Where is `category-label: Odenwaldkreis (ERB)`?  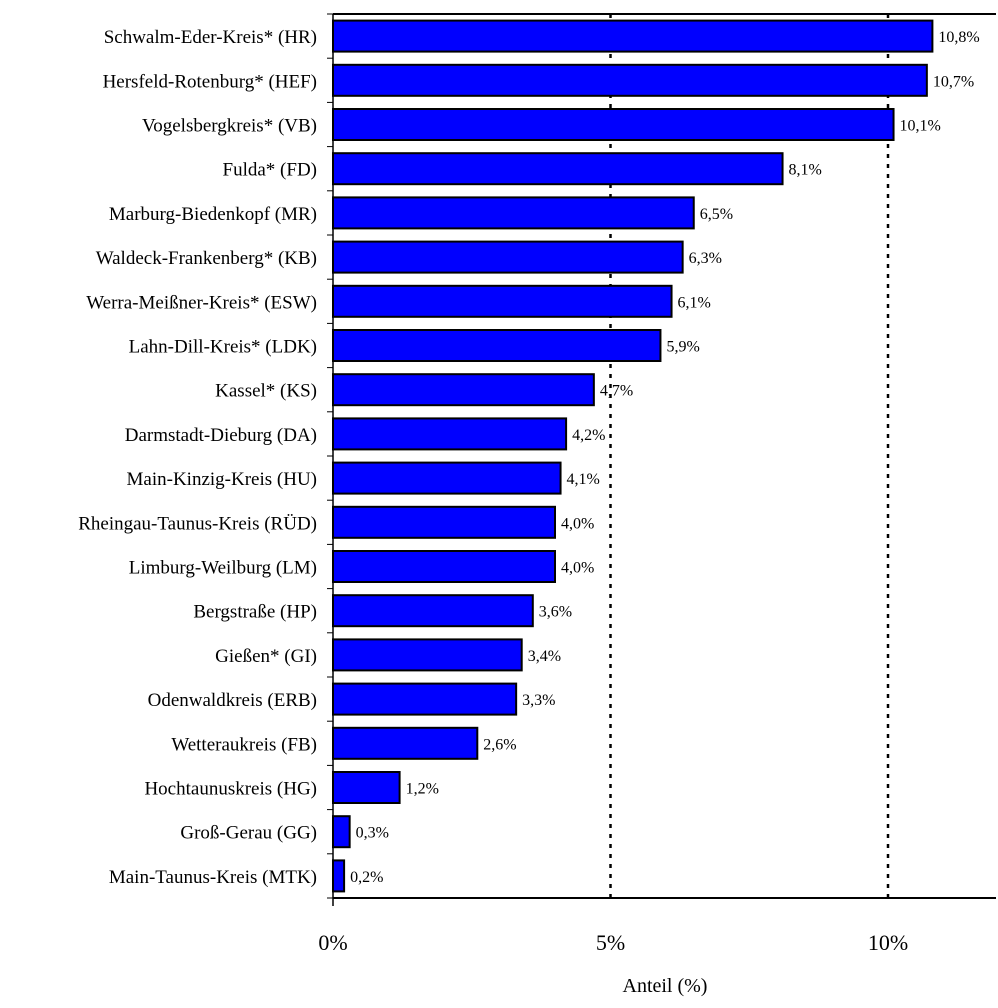 category-label: Odenwaldkreis (ERB) is located at coordinates (232, 700).